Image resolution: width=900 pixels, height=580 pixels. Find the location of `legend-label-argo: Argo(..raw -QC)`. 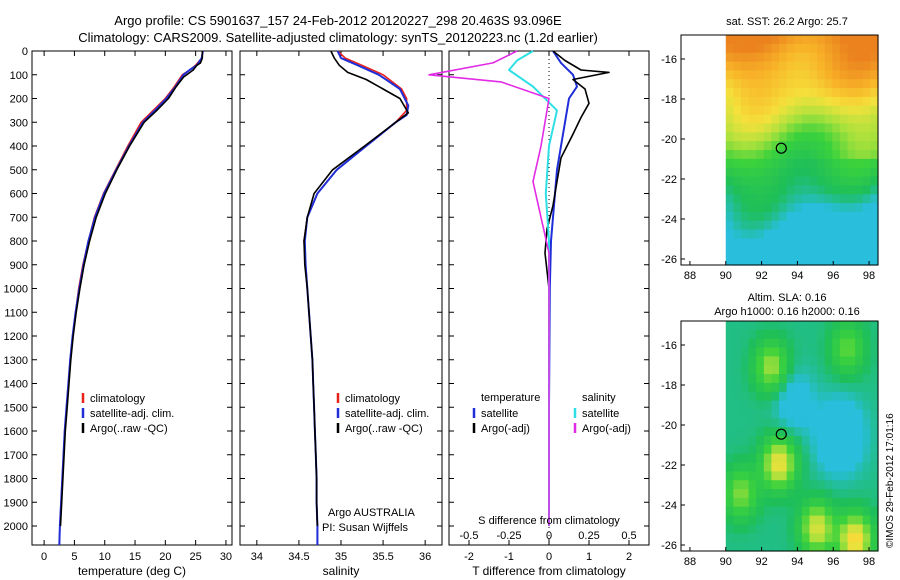

legend-label-argo: Argo(..raw -QC) is located at coordinates (384, 429).